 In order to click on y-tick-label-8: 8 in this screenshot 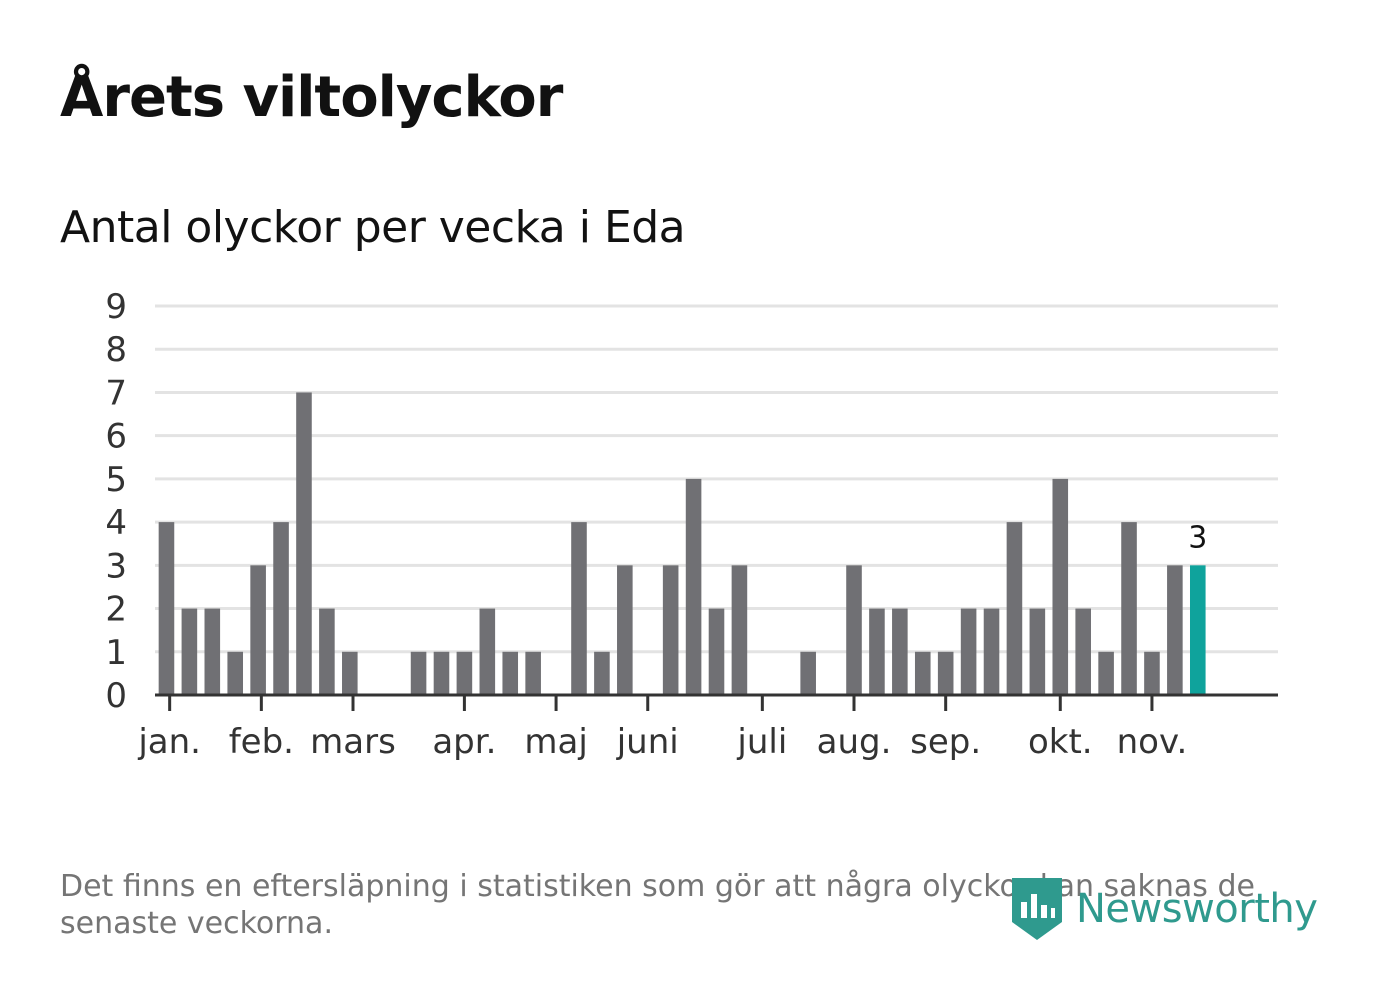, I will do `click(116, 350)`.